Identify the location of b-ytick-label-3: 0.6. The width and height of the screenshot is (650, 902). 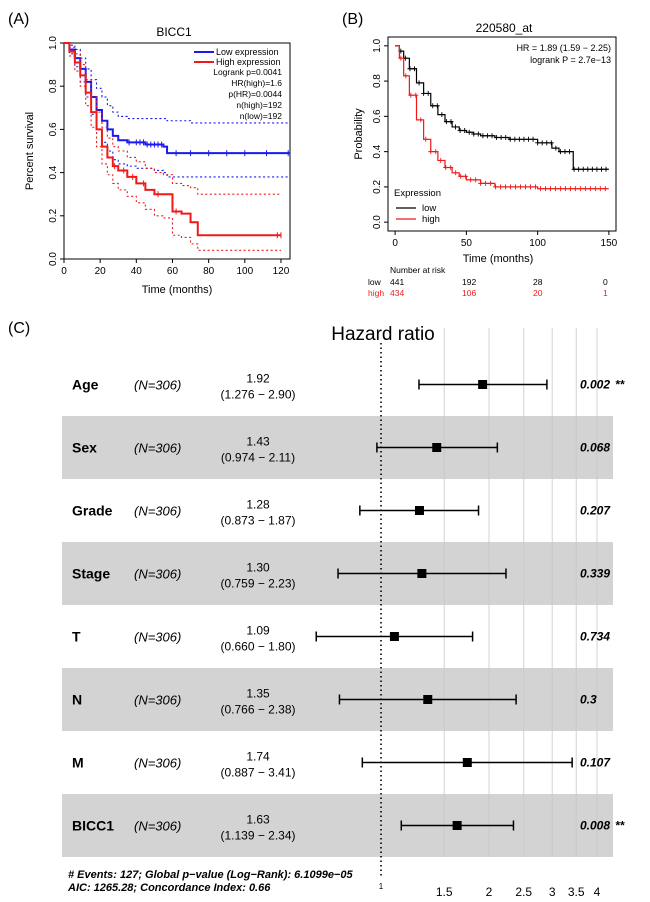
(377, 116).